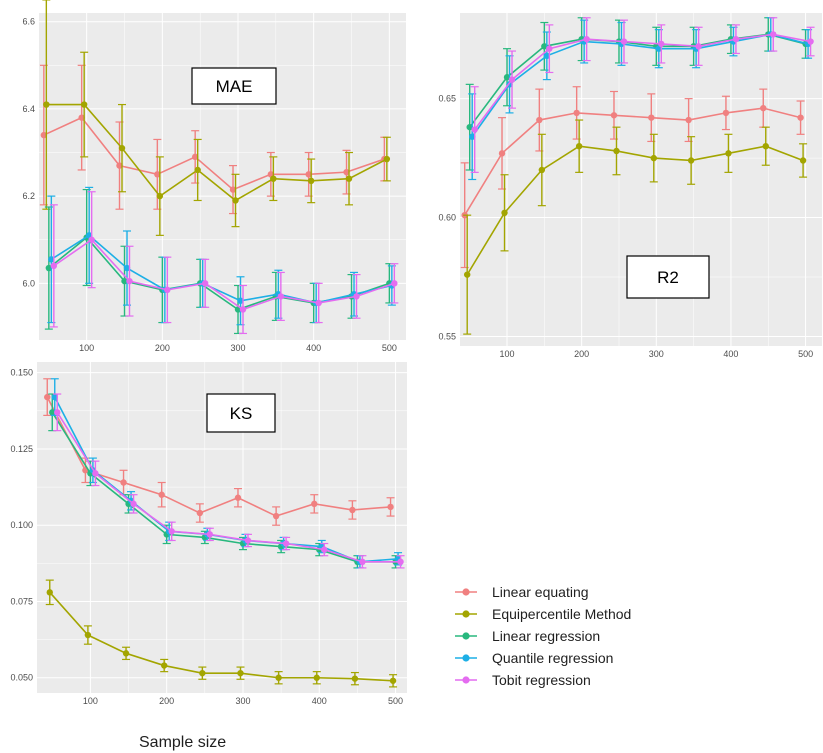 Image resolution: width=823 pixels, height=753 pixels. Describe the element at coordinates (313, 348) in the screenshot. I see `x-tick-label: 400` at that location.